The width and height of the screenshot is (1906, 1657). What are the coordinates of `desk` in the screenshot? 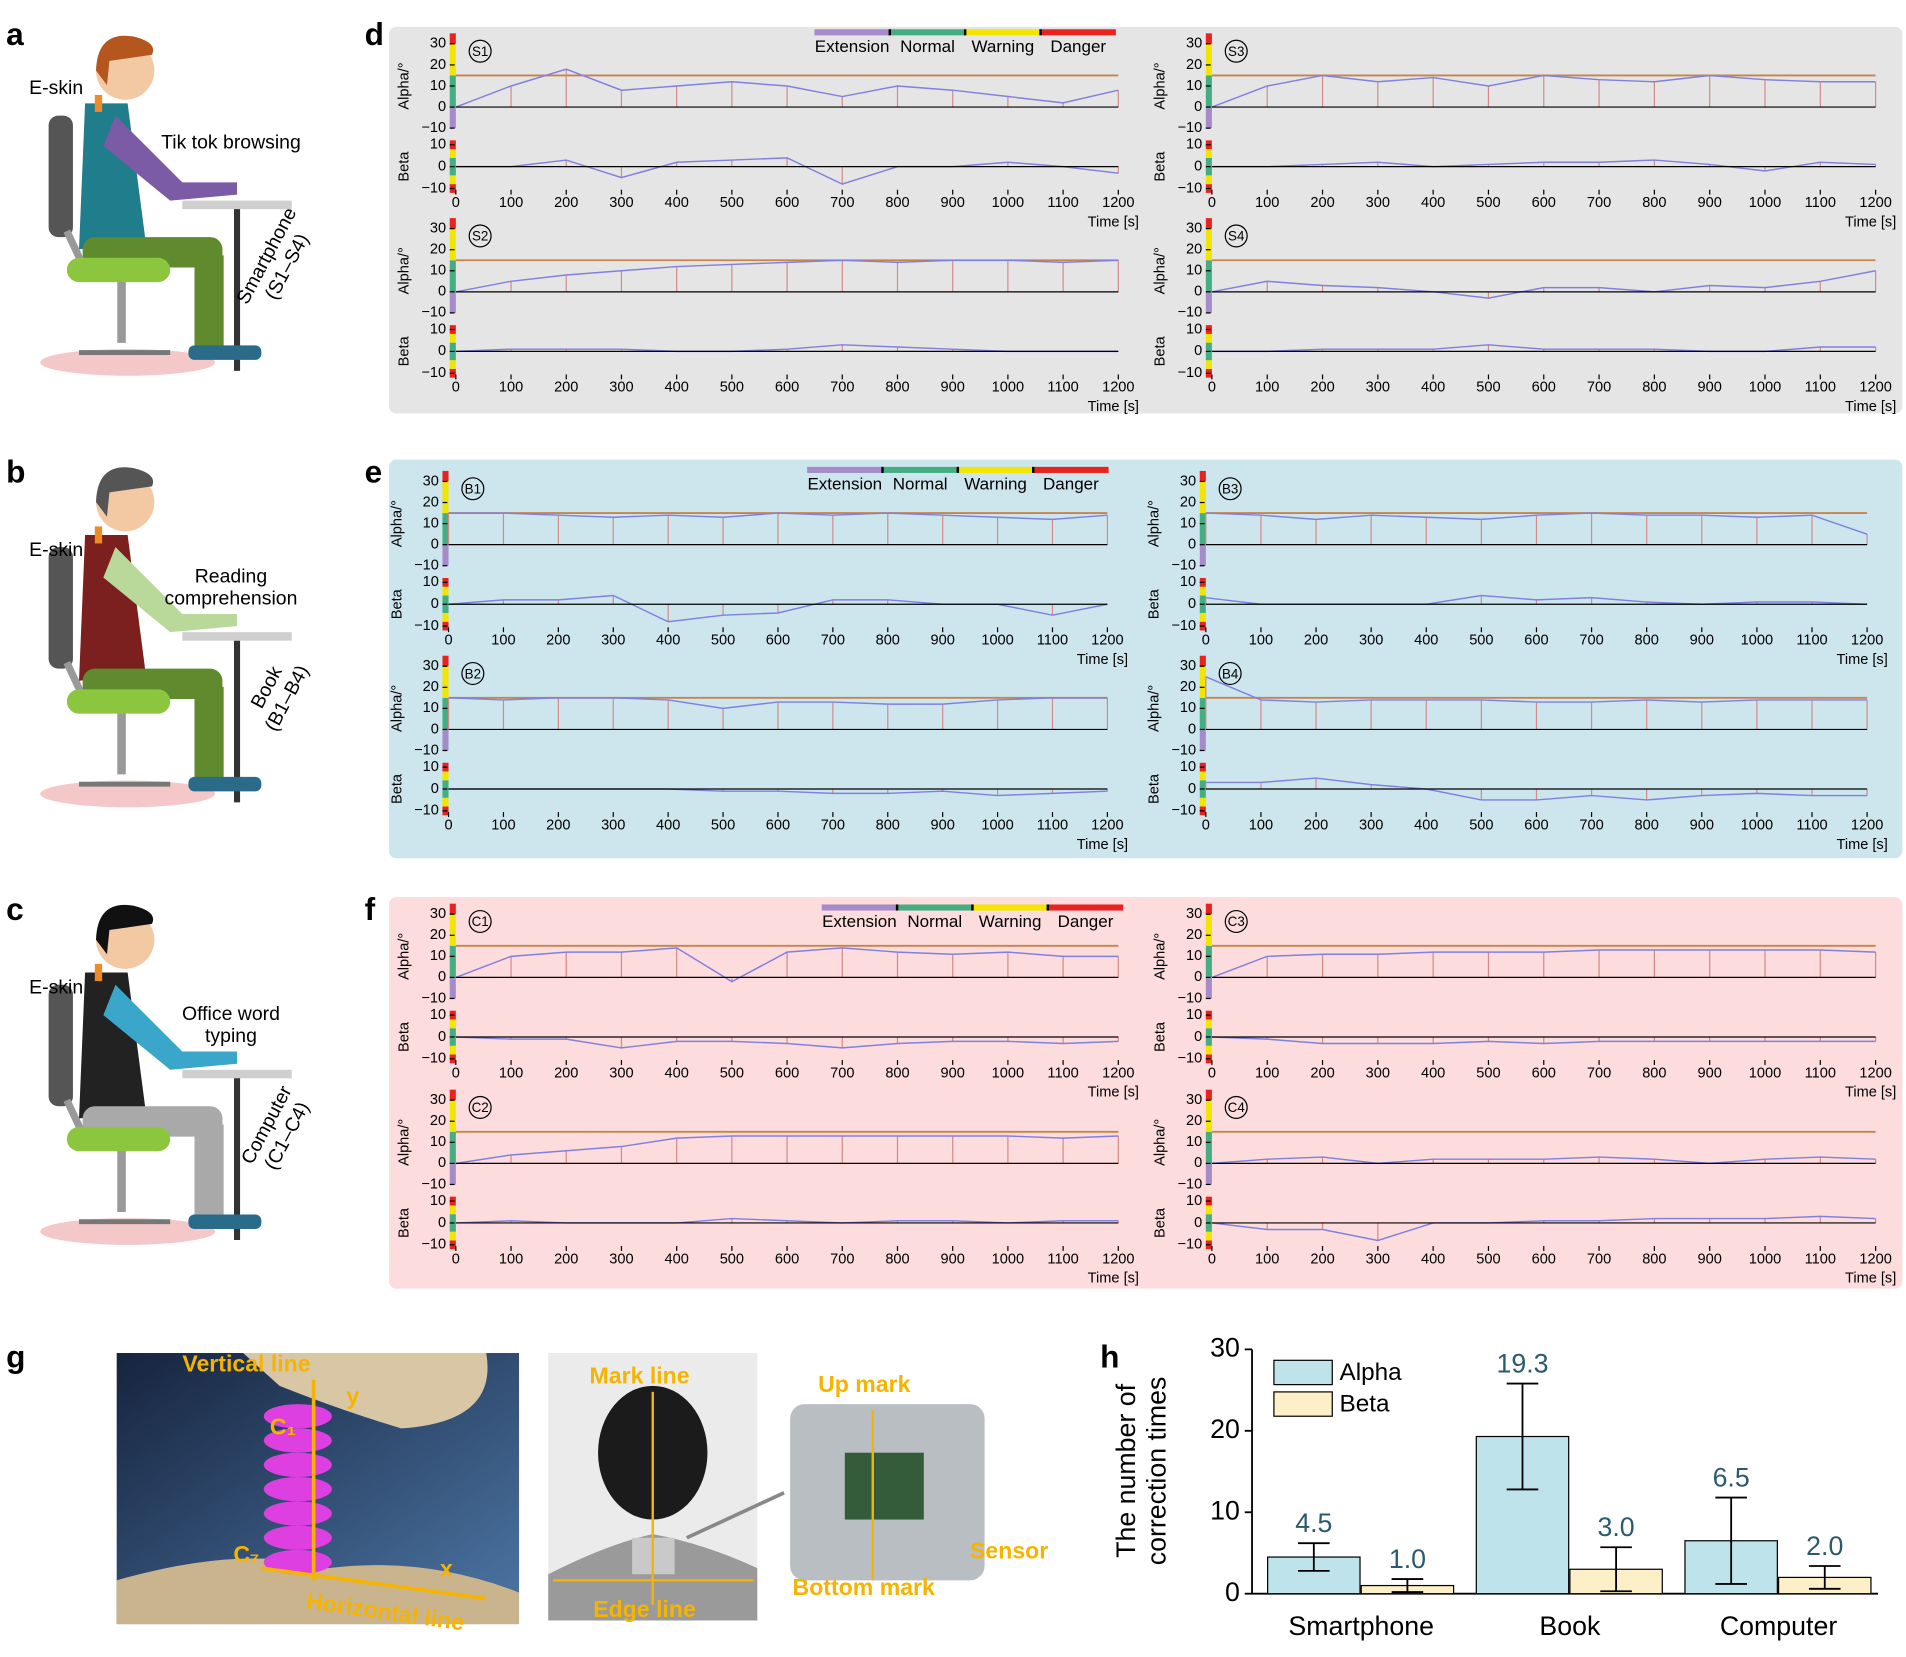 It's located at (237, 636).